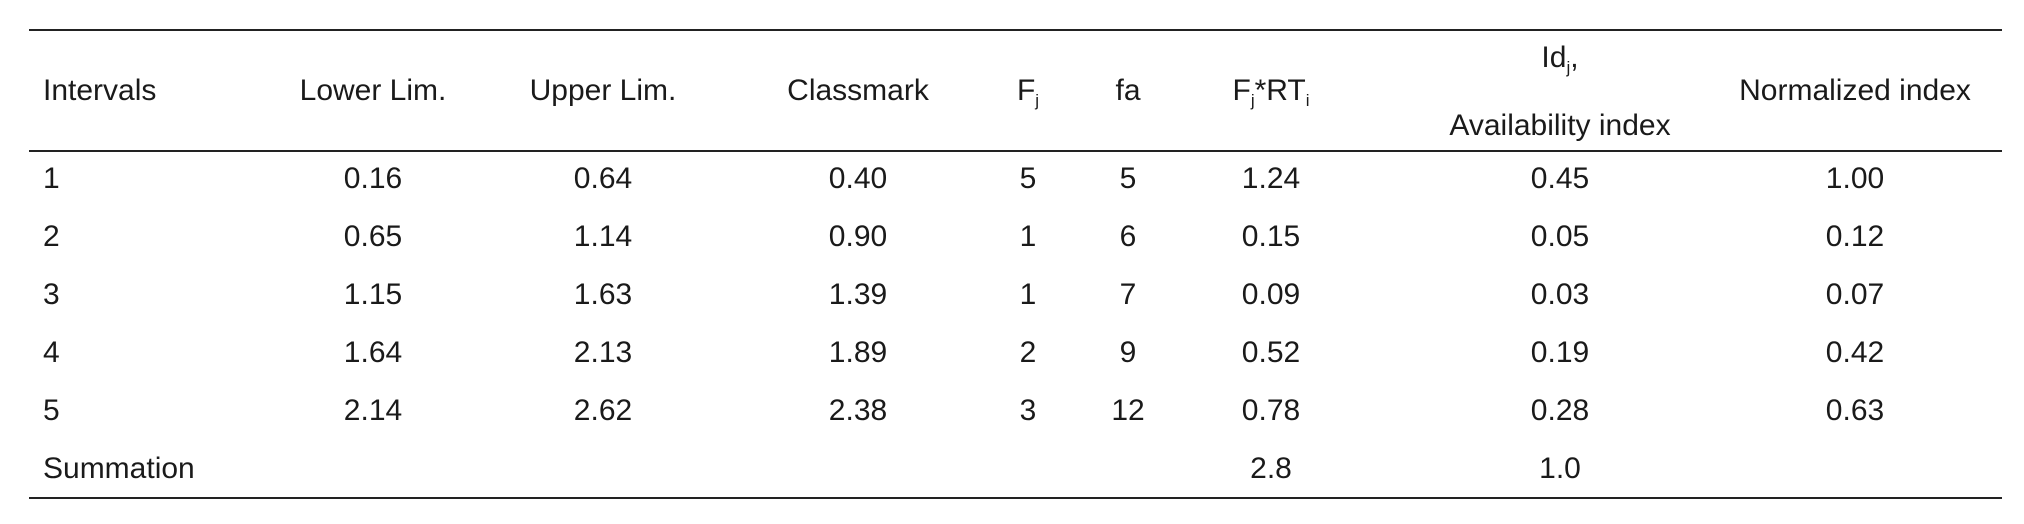 Image resolution: width=2024 pixels, height=524 pixels. What do you see at coordinates (1028, 352) in the screenshot?
I see `table-cell: 2` at bounding box center [1028, 352].